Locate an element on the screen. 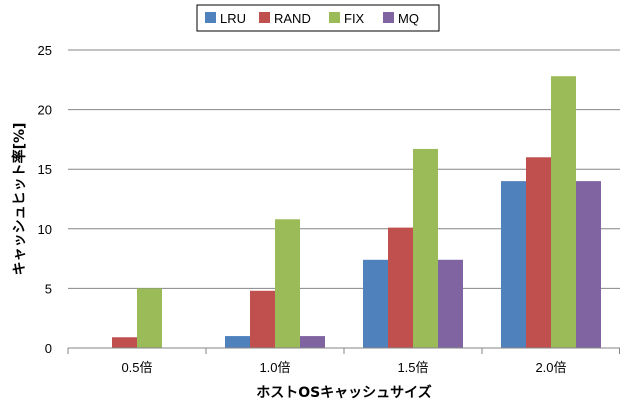 The image size is (621, 403). legend: LRU RAND FIX MQ is located at coordinates (318, 18).